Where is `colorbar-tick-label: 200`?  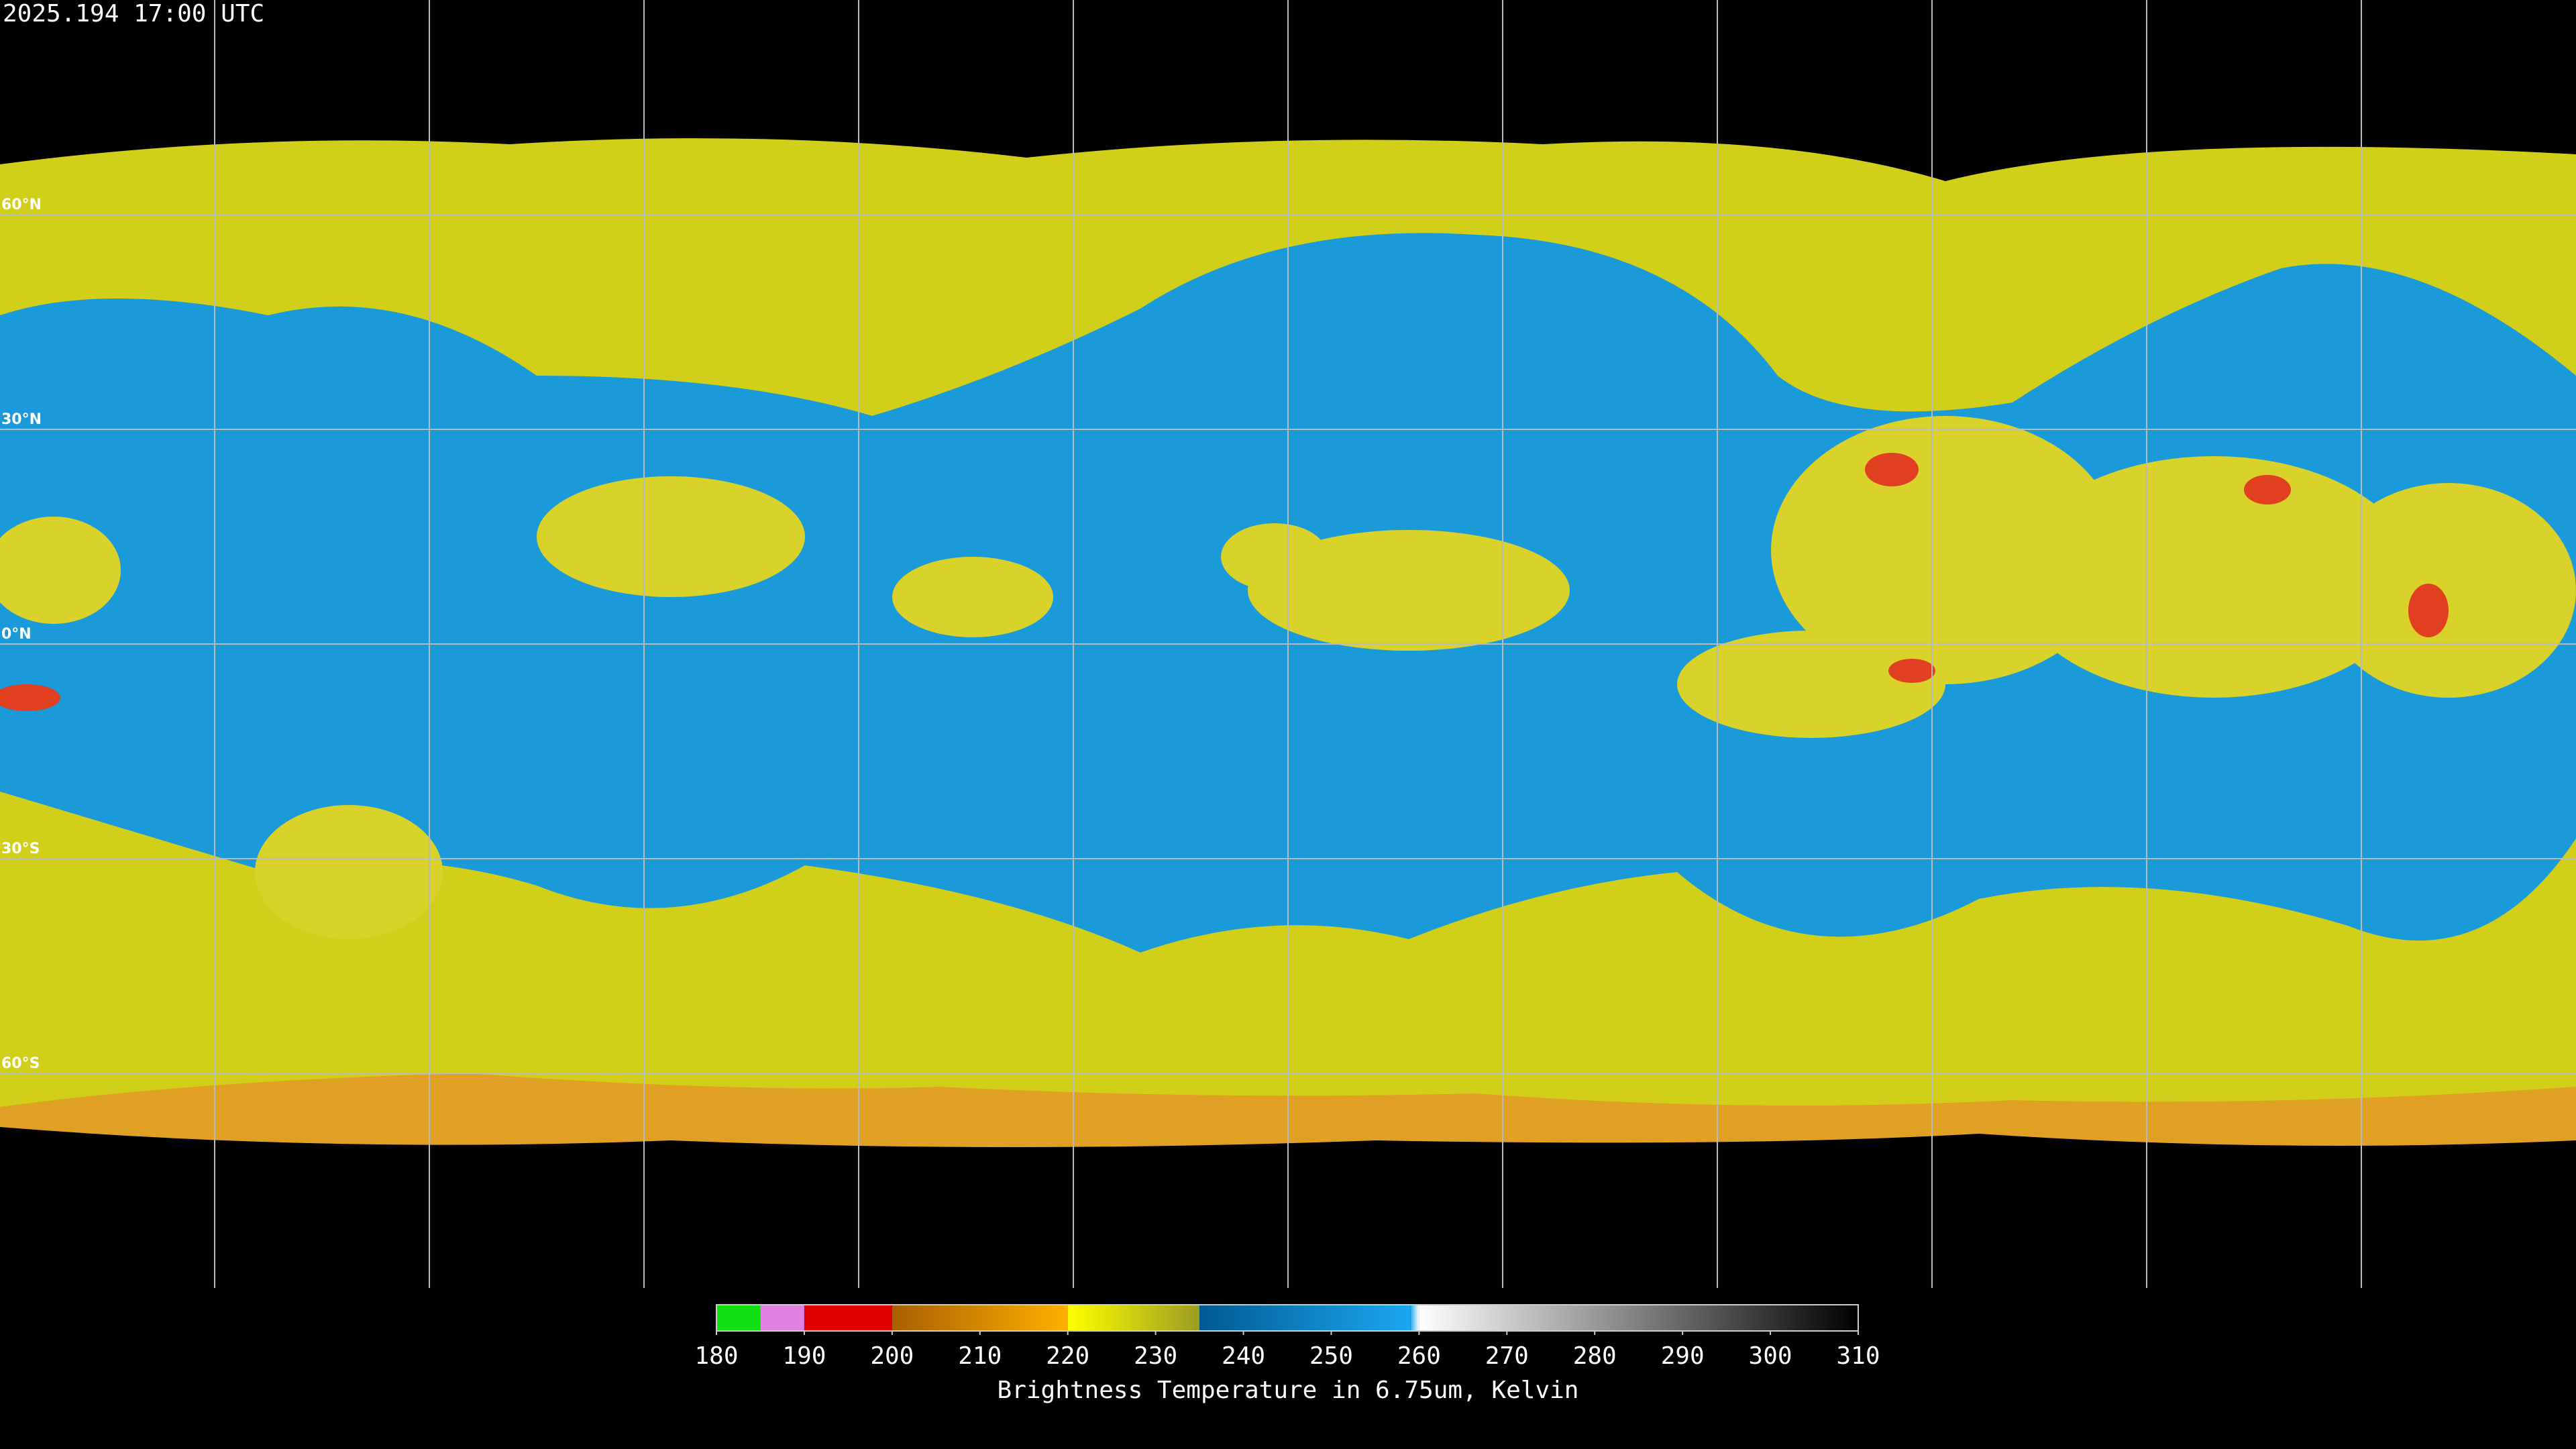
colorbar-tick-label: 200 is located at coordinates (892, 1356).